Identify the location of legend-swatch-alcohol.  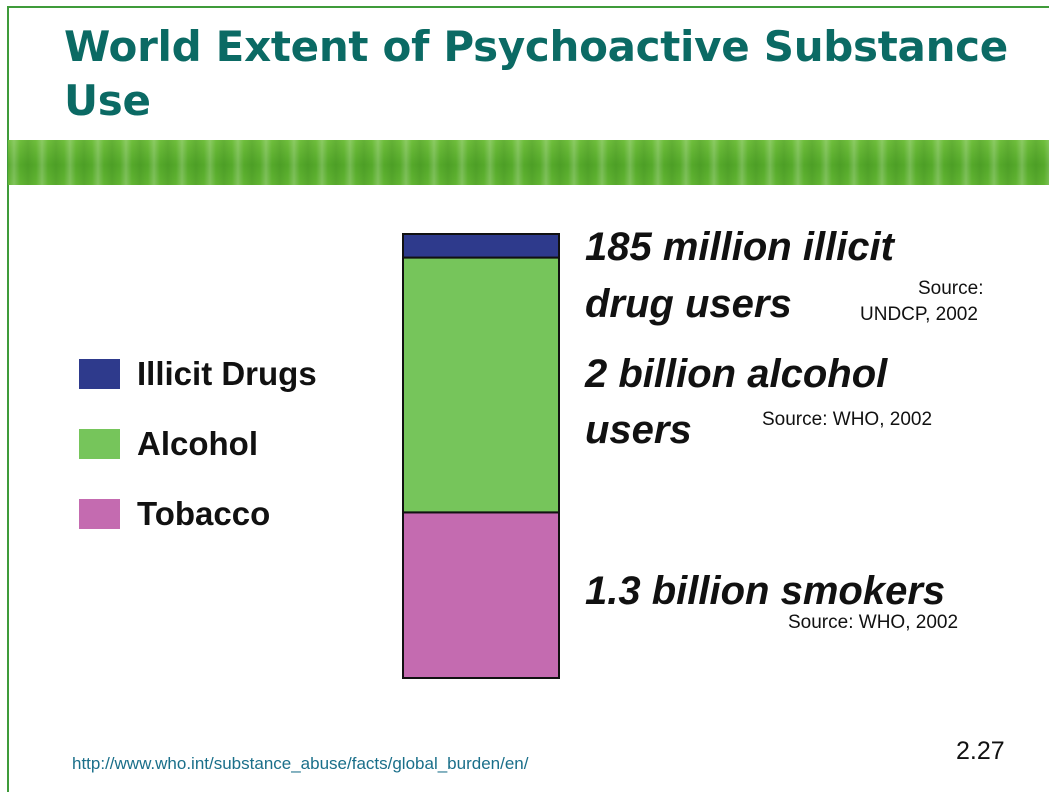
(99, 444).